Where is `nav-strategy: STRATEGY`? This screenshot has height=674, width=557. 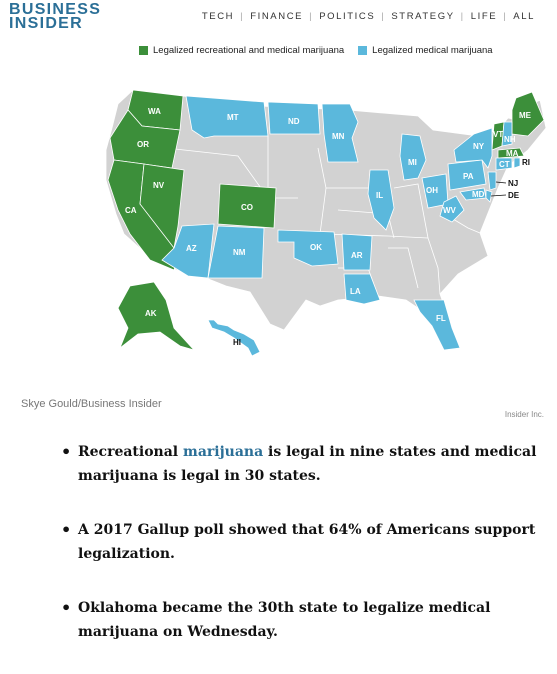
nav-strategy: STRATEGY is located at coordinates (423, 16).